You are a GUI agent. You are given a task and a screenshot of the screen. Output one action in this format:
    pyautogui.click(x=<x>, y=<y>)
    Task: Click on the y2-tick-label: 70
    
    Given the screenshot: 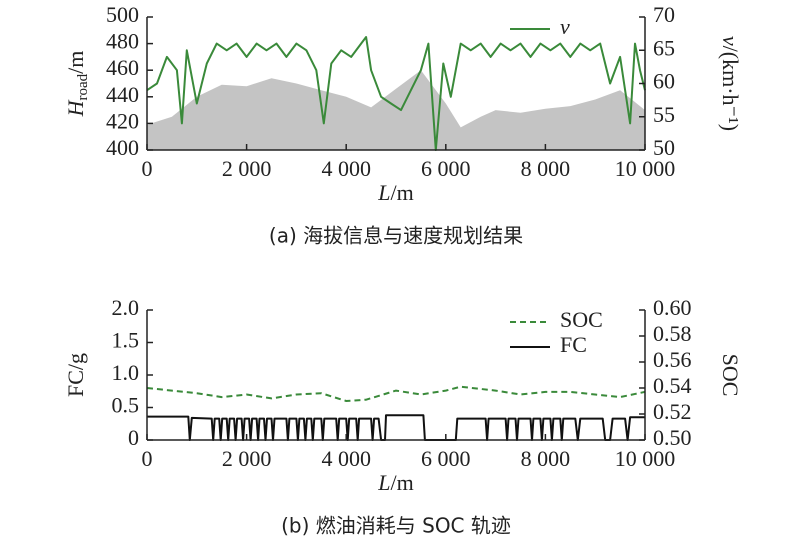 What is the action you would take?
    pyautogui.click(x=664, y=14)
    